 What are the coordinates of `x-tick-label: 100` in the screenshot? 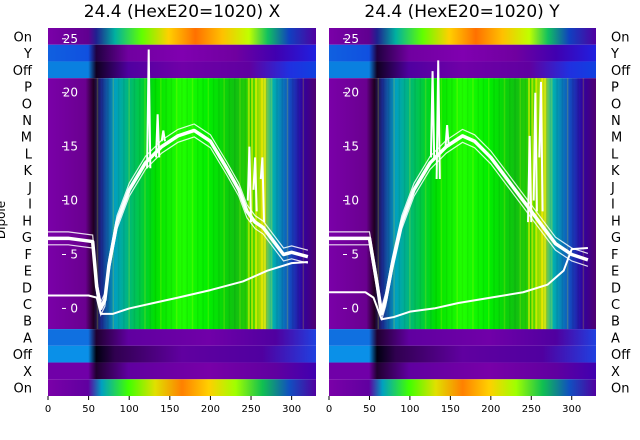 It's located at (129, 409).